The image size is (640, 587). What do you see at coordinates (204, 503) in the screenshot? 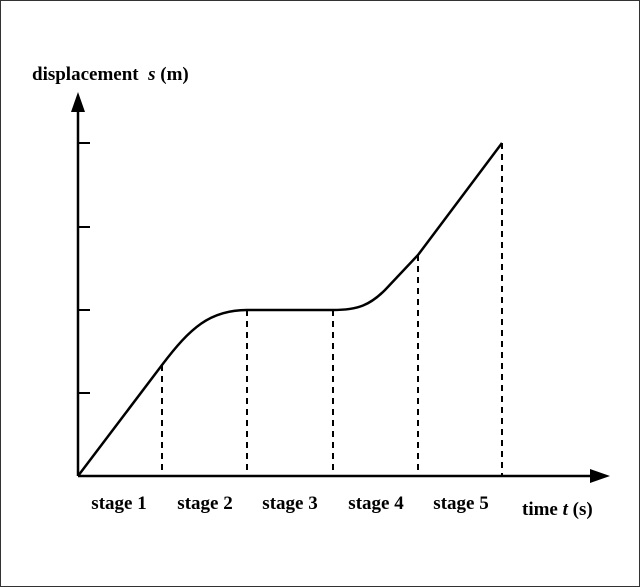
I see `stage-label: stage 2` at bounding box center [204, 503].